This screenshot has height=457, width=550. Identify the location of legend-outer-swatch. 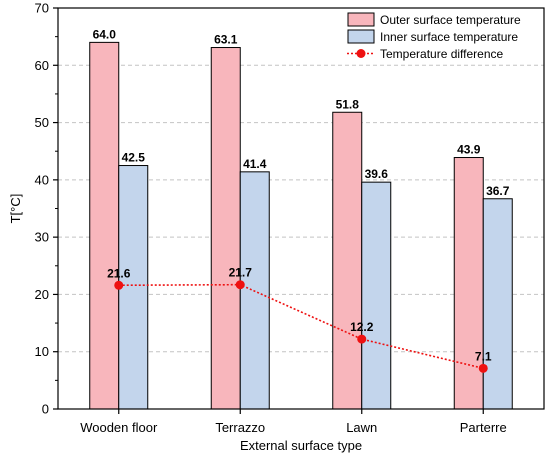
(361, 19).